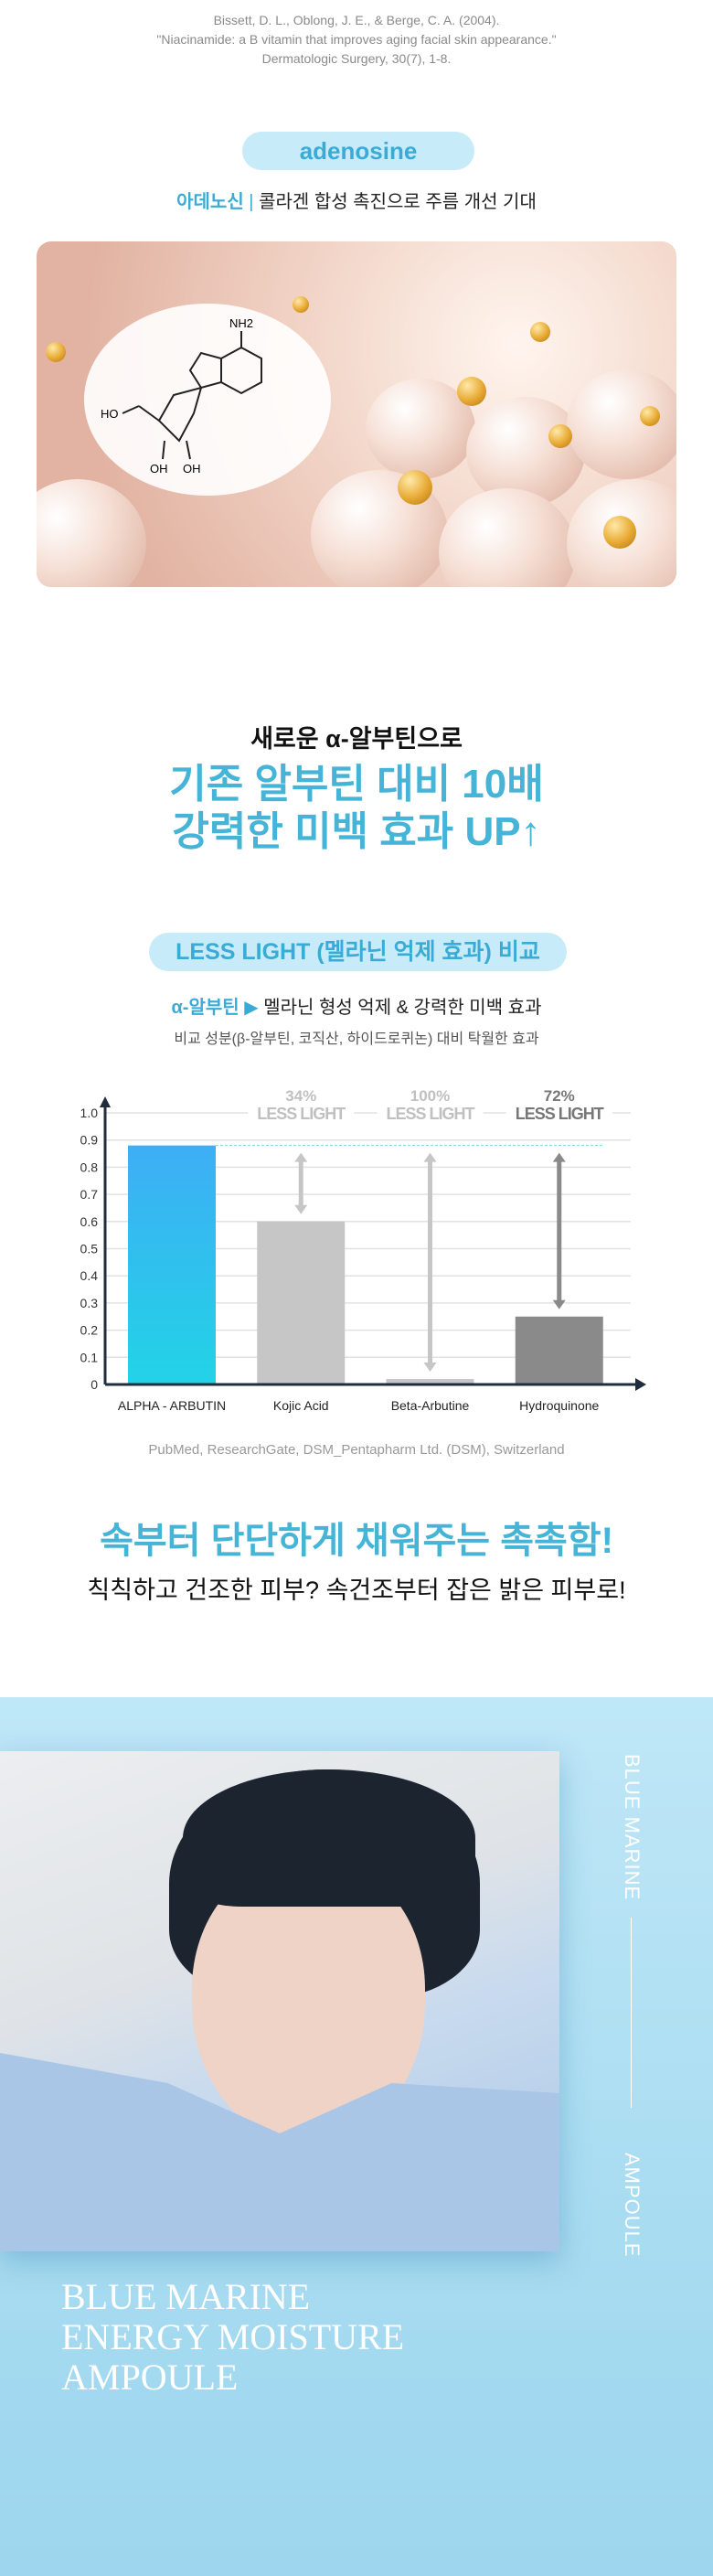  Describe the element at coordinates (357, 414) in the screenshot. I see `adenosine-image: NH2 HO OH OH` at that location.